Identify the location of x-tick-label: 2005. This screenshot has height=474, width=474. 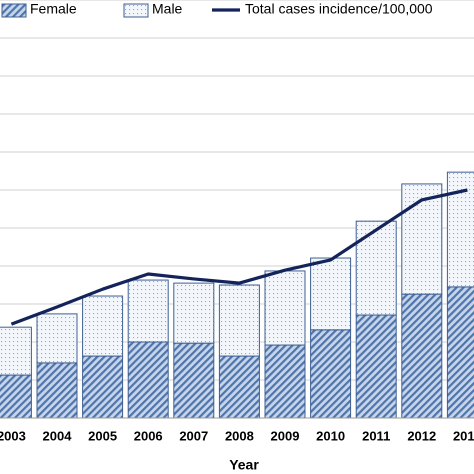
(102, 435).